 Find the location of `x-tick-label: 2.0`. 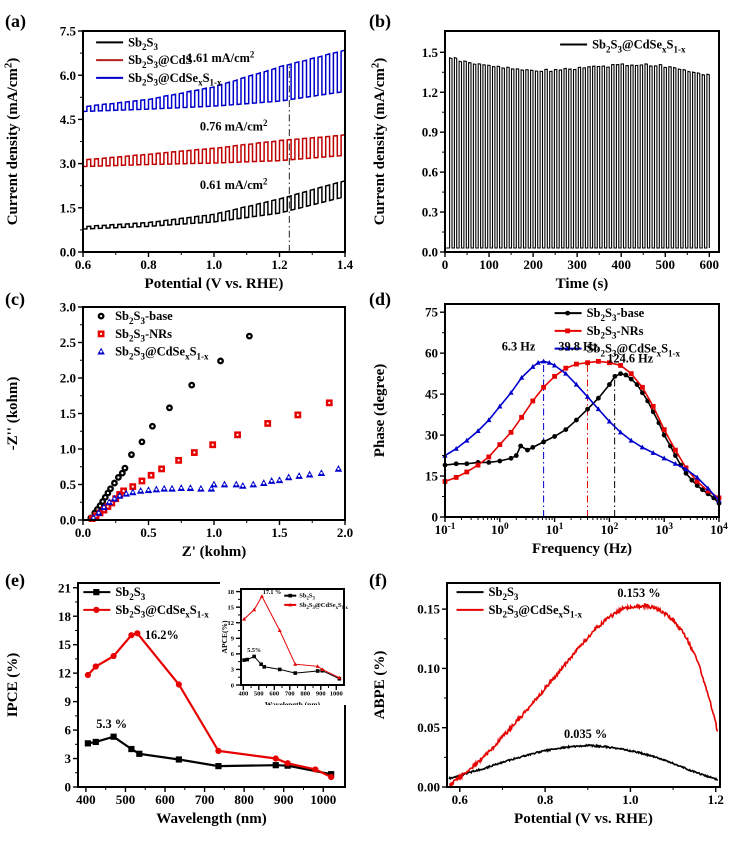

x-tick-label: 2.0 is located at coordinates (345, 532).